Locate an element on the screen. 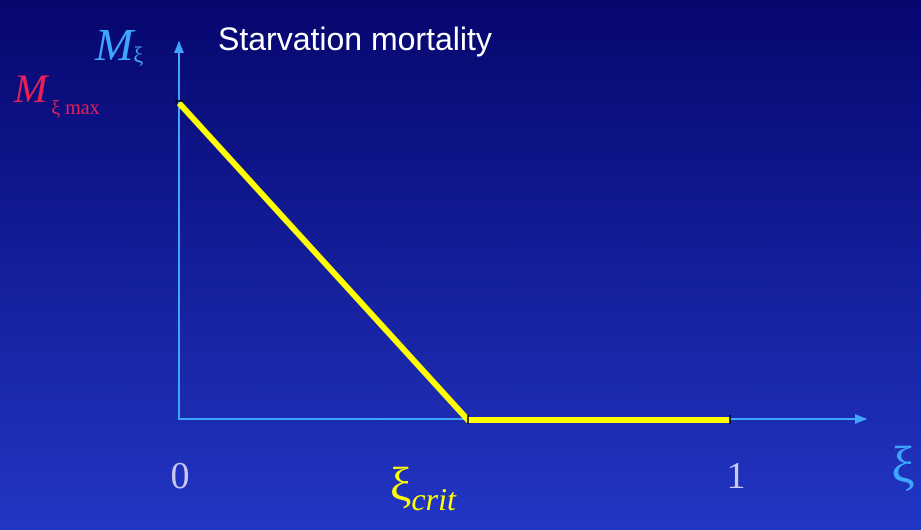 This screenshot has height=530, width=921. title: Starvation mortality is located at coordinates (355, 39).